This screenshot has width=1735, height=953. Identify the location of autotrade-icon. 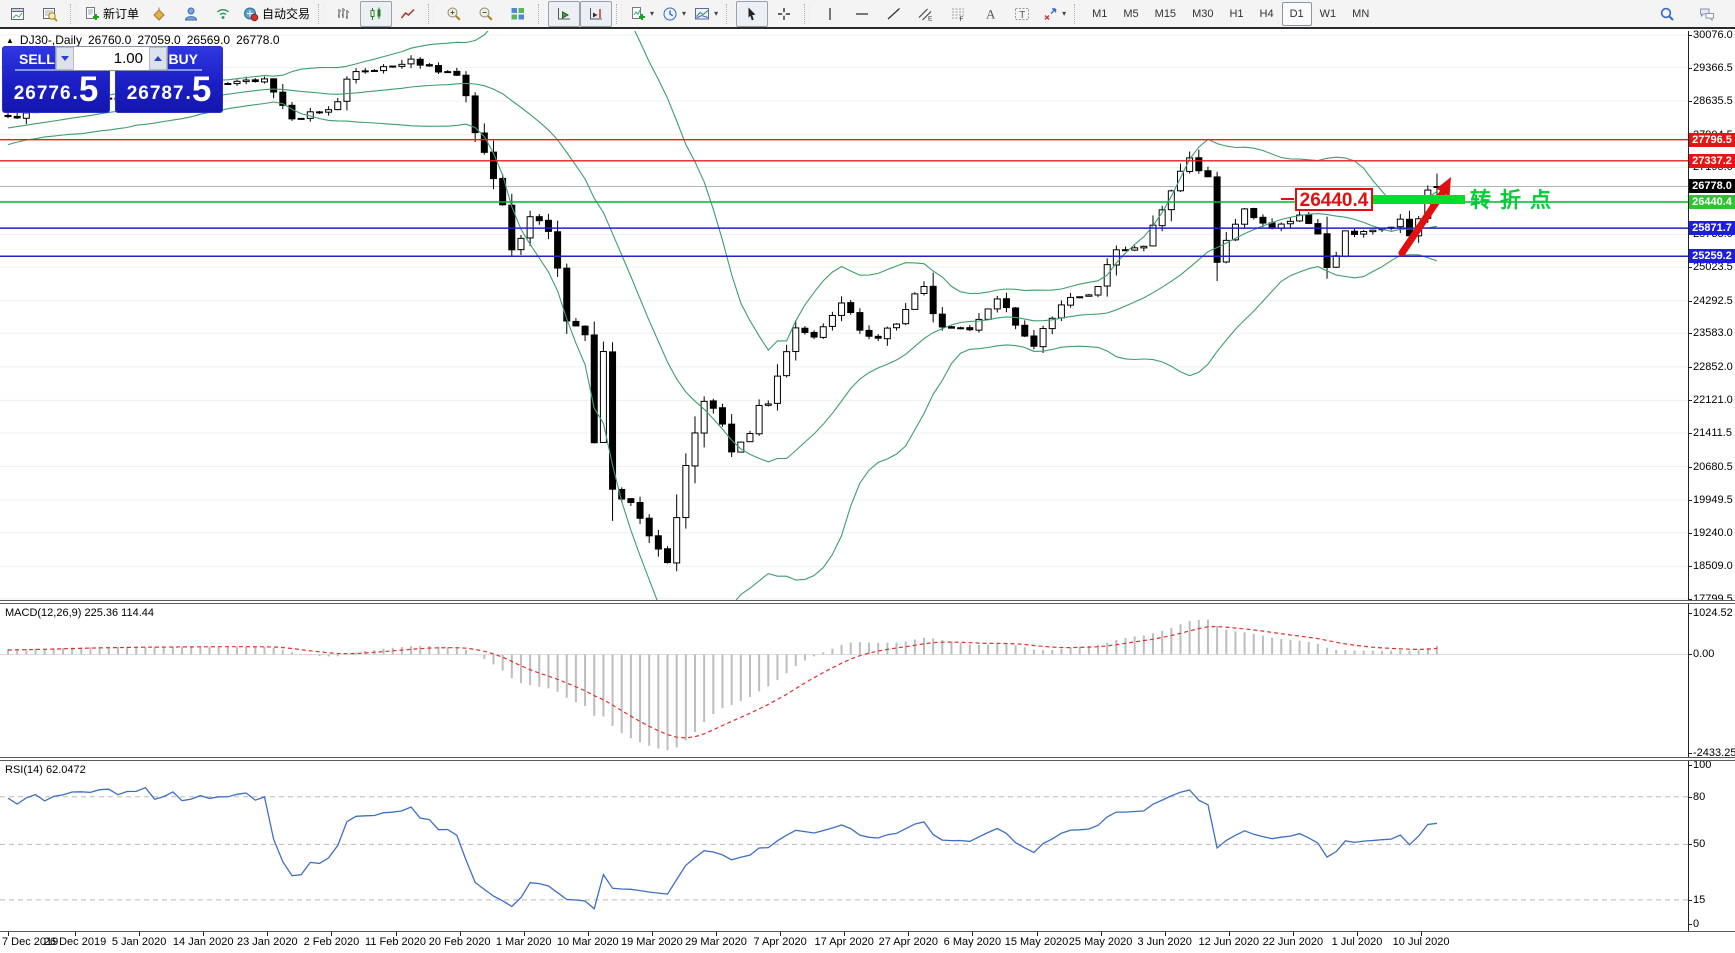
(251, 14).